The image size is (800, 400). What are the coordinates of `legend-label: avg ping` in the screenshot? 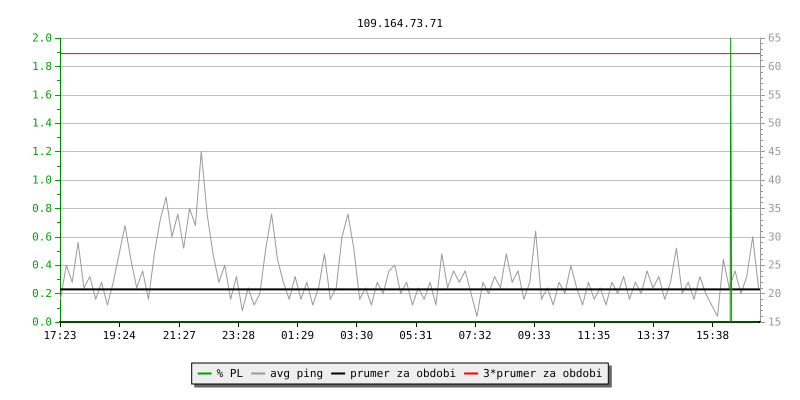 It's located at (297, 373).